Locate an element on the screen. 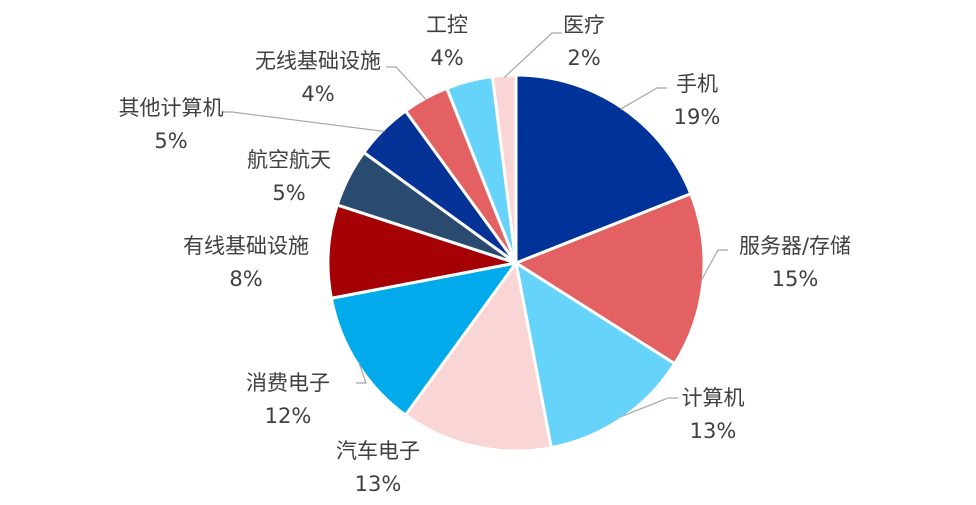 The image size is (976, 505). slice-label-industrial-control: 工控 4% is located at coordinates (447, 42).